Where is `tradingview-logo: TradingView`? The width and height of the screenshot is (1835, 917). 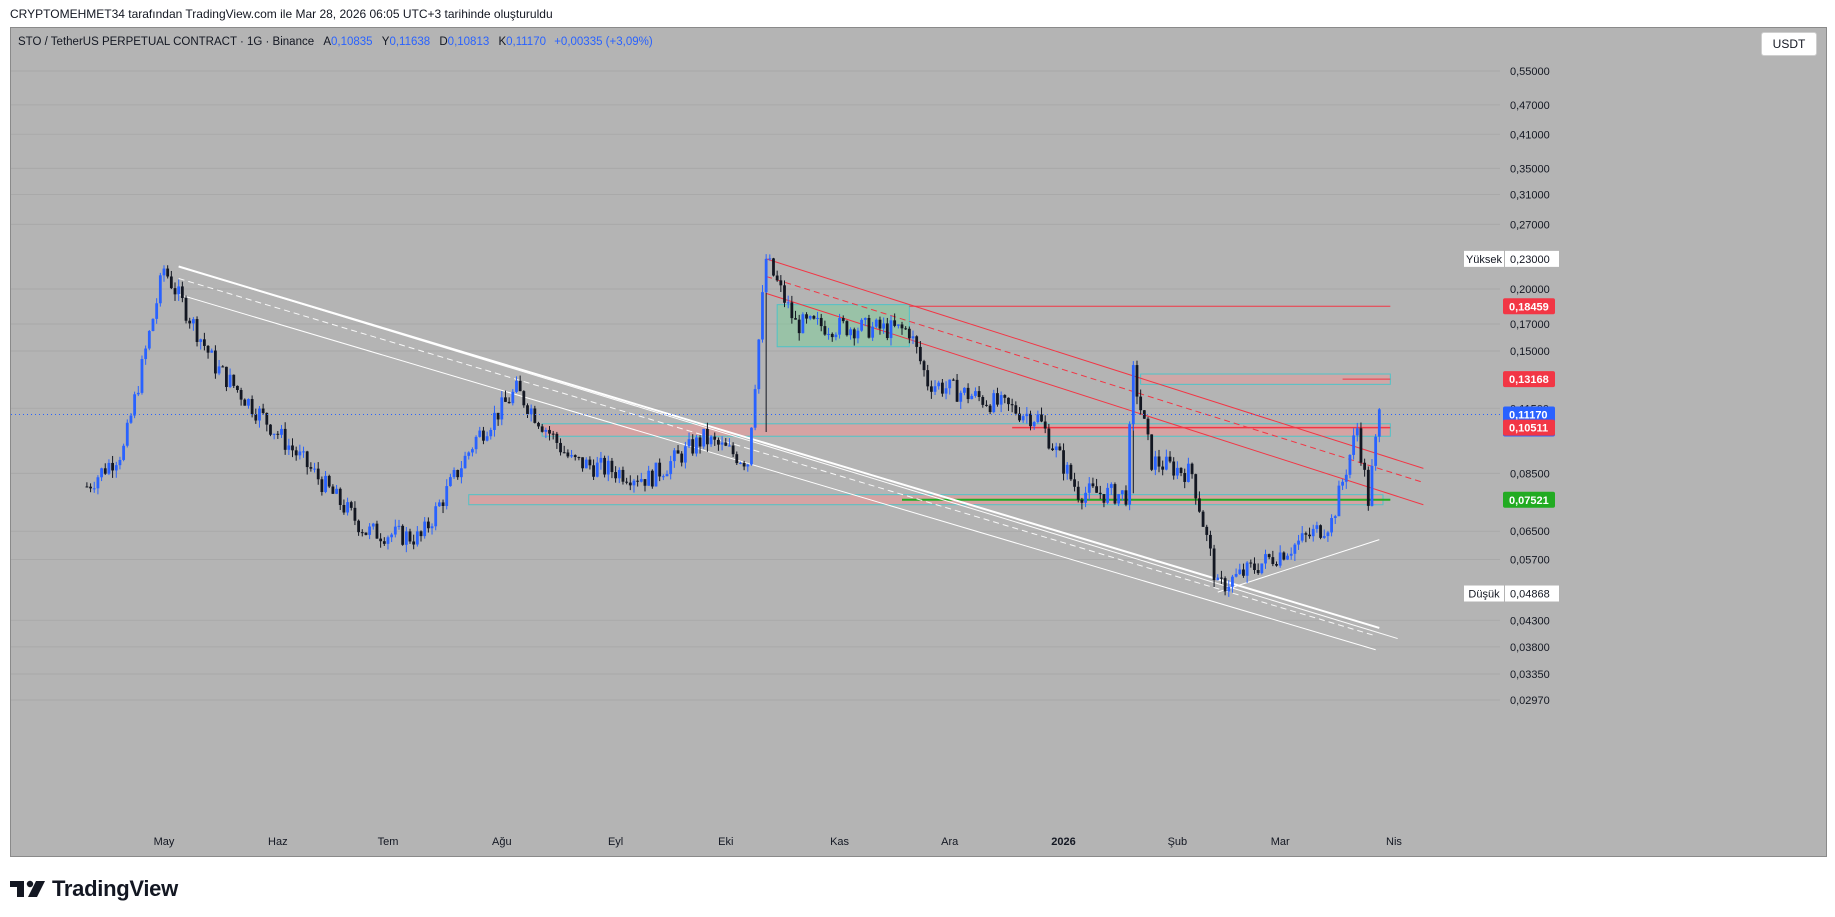
tradingview-logo: TradingView is located at coordinates (94, 889).